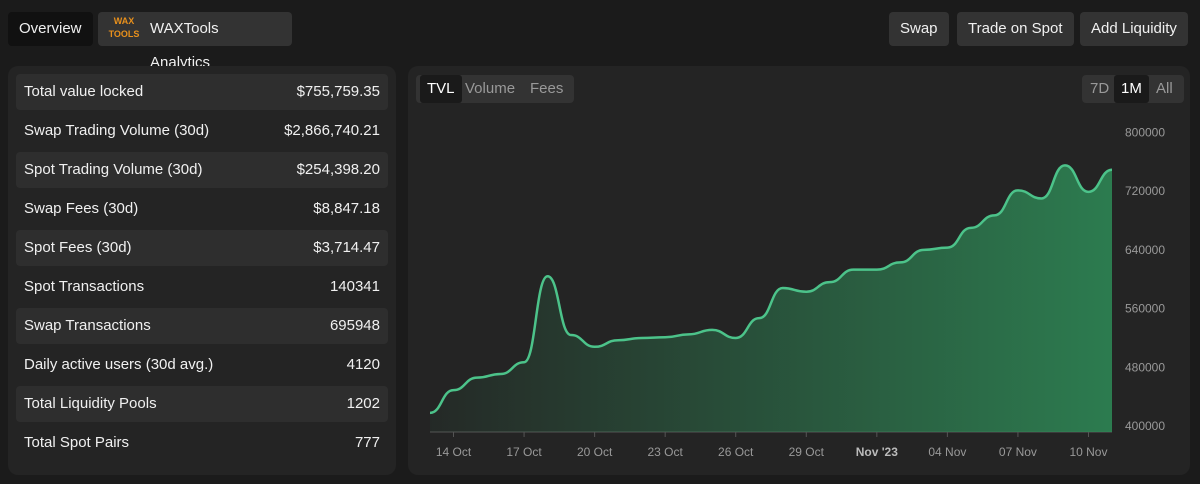  Describe the element at coordinates (1145, 426) in the screenshot. I see `y-tick-label: 400000` at that location.